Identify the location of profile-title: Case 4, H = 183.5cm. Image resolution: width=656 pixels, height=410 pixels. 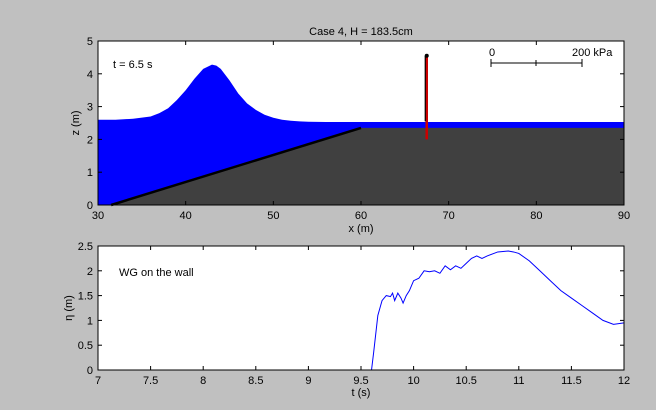
(361, 32).